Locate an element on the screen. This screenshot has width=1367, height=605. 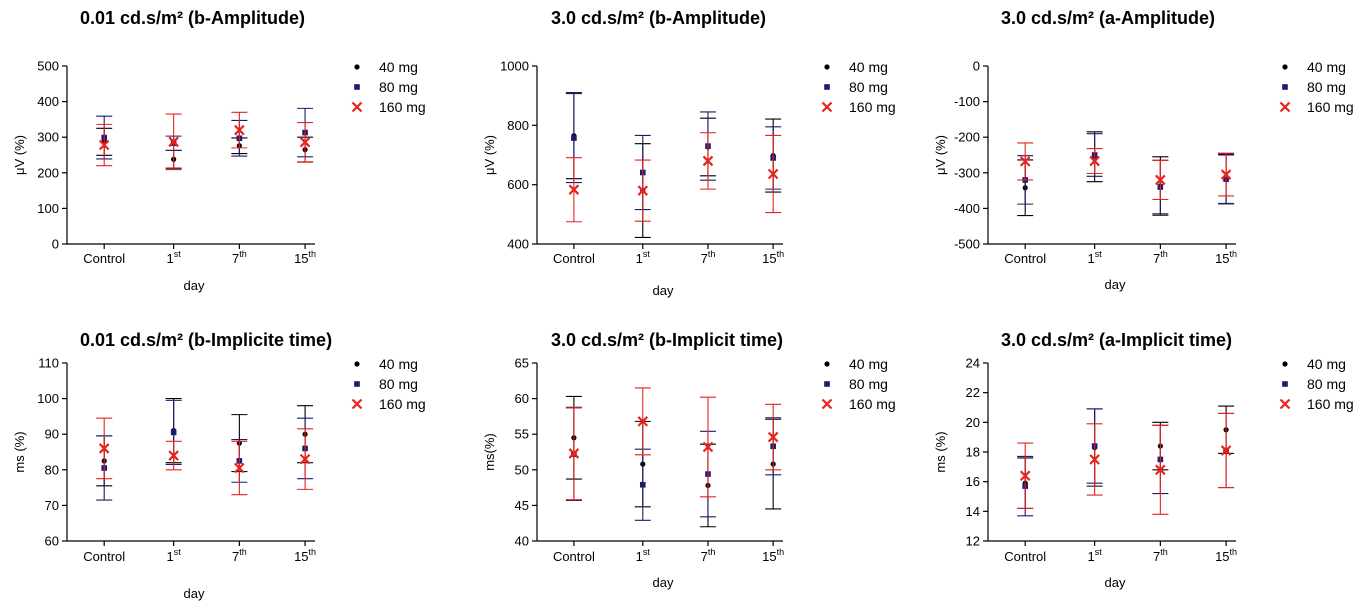
chart-title: 3.0 cd.s/m² (b-Amplitude) is located at coordinates (658, 18).